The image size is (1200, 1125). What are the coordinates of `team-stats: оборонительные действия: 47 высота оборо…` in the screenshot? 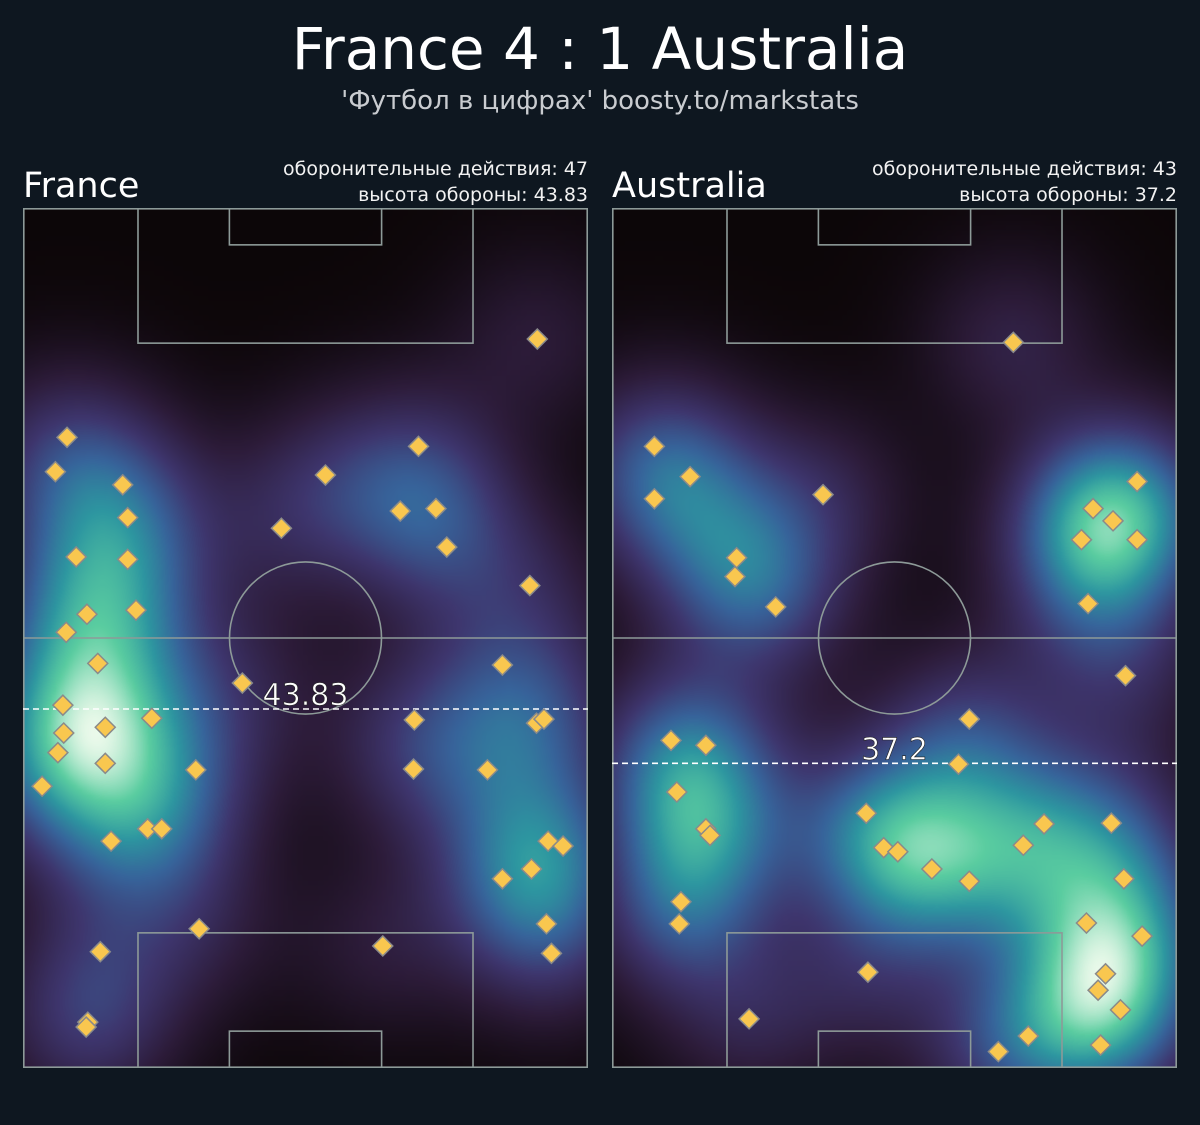 It's located at (435, 182).